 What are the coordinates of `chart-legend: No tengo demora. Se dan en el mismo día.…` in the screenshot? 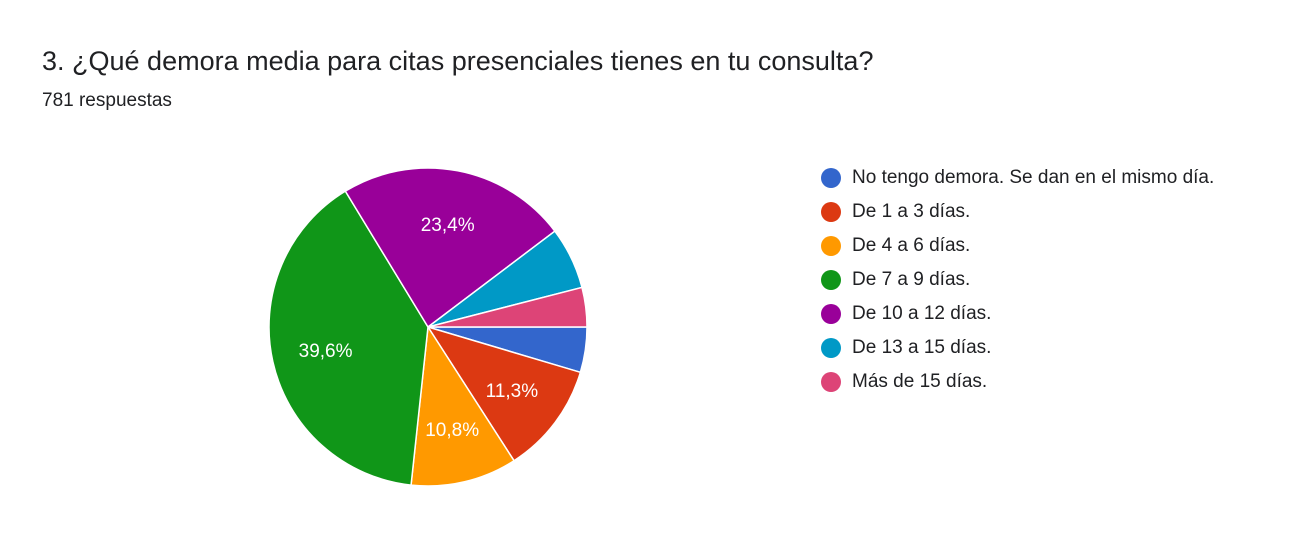 It's located at (1028, 282).